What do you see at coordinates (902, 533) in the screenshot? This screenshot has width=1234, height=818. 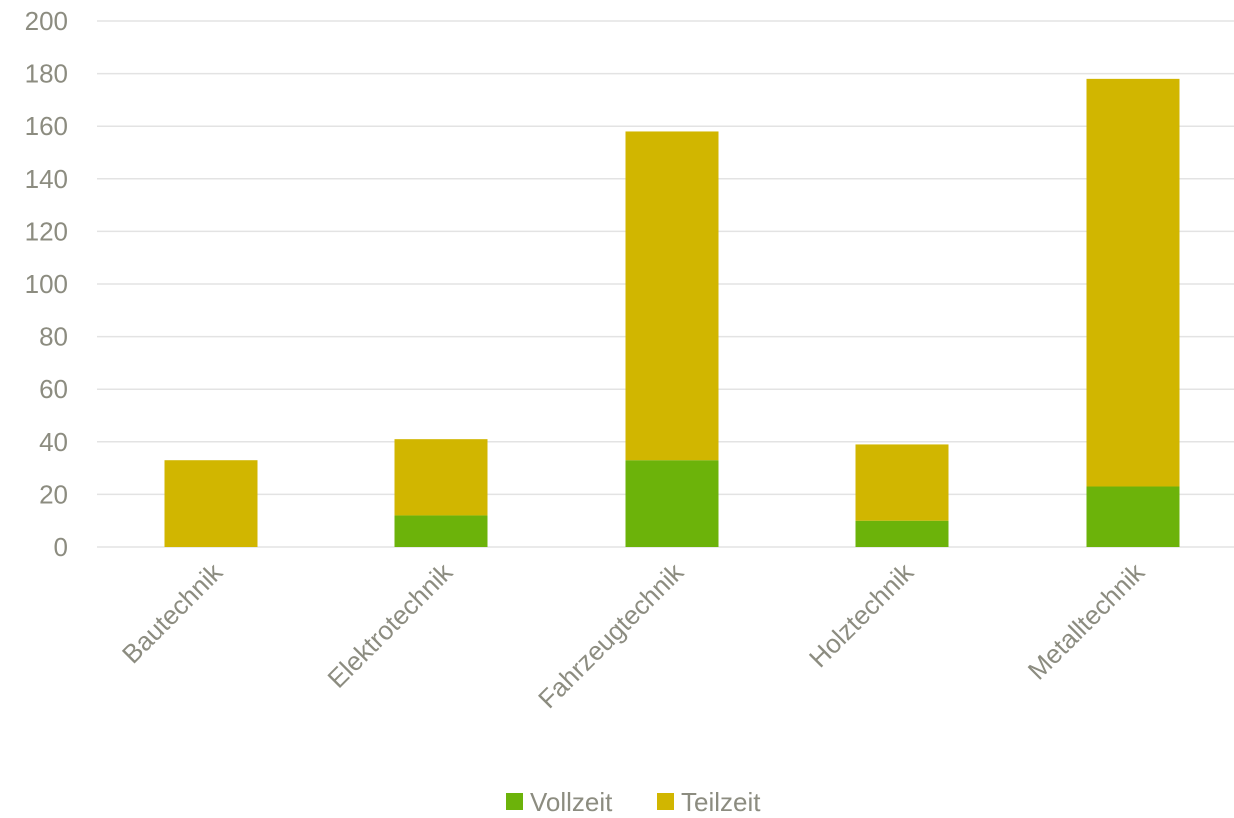 I see `bar-vollzeit-holztechnik` at bounding box center [902, 533].